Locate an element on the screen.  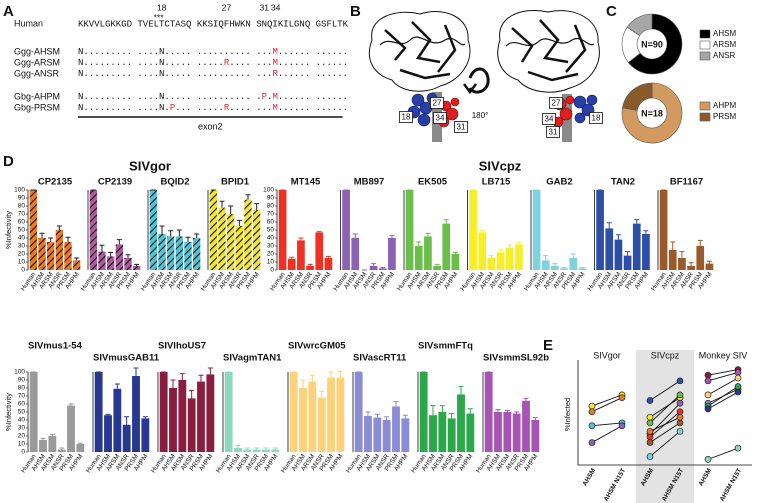
y-axis-label: %Infectivity is located at coordinates (8, 412).